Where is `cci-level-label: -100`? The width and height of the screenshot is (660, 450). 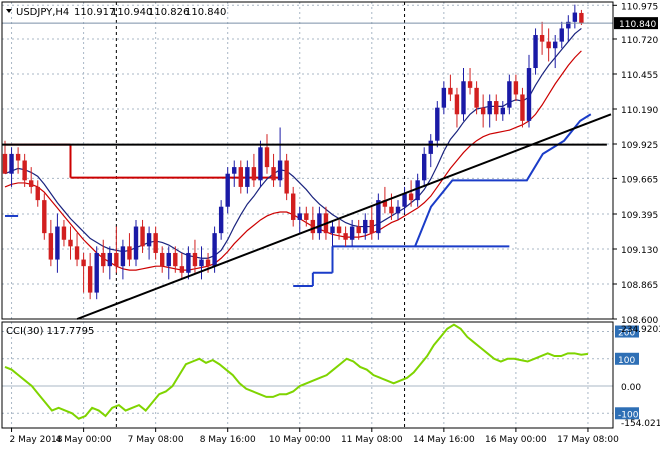 cci-level-label: -100 is located at coordinates (628, 415).